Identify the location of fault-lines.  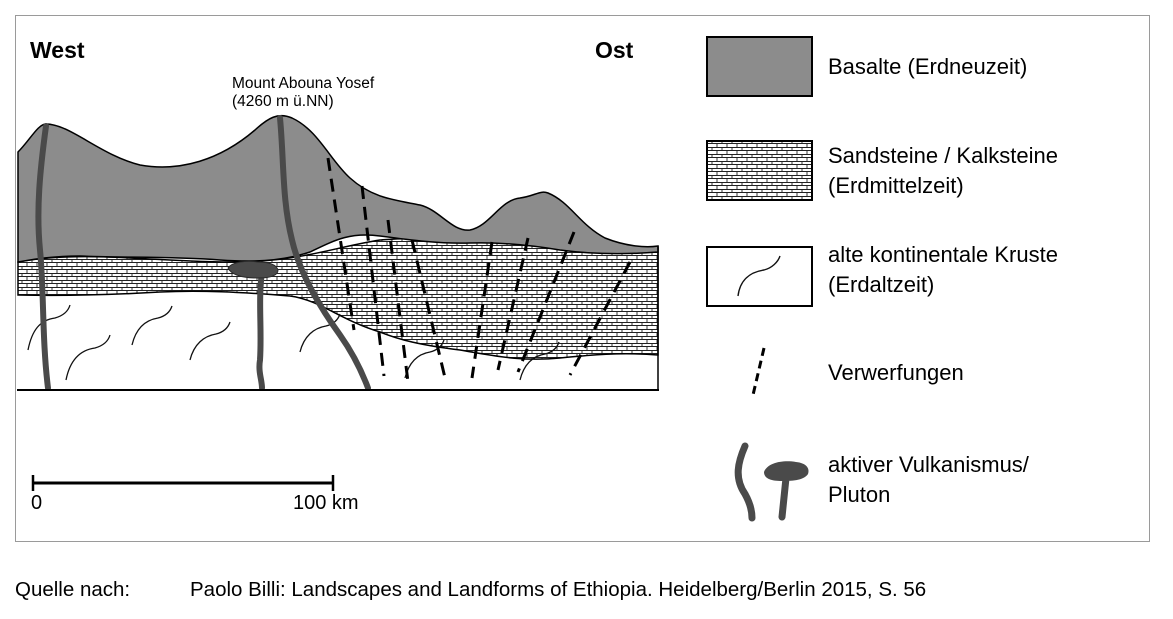
(479, 270).